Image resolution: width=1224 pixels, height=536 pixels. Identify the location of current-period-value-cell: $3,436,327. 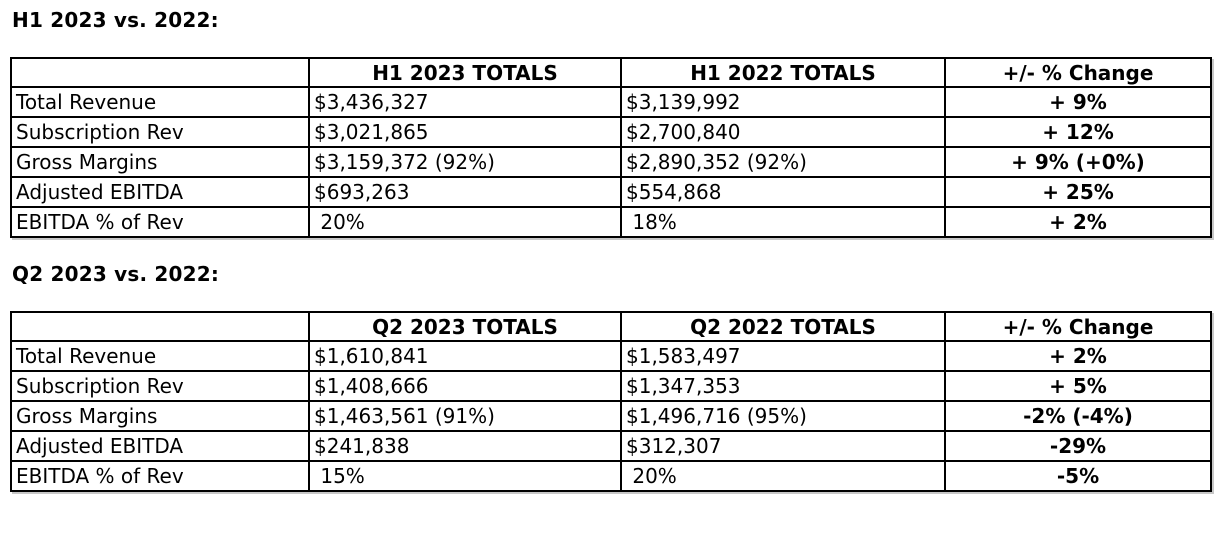
(465, 102).